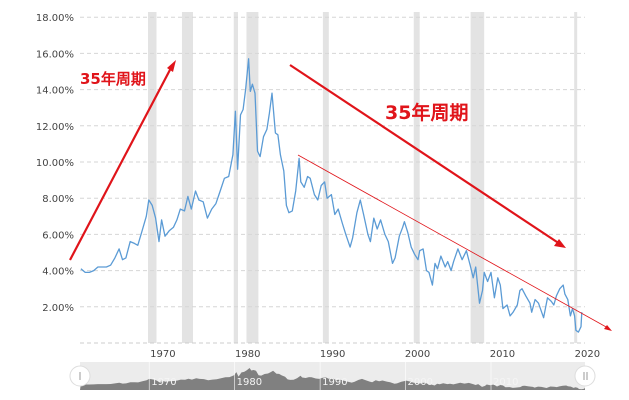 The width and height of the screenshot is (629, 400). I want to click on navigator-handle-right, so click(585, 376).